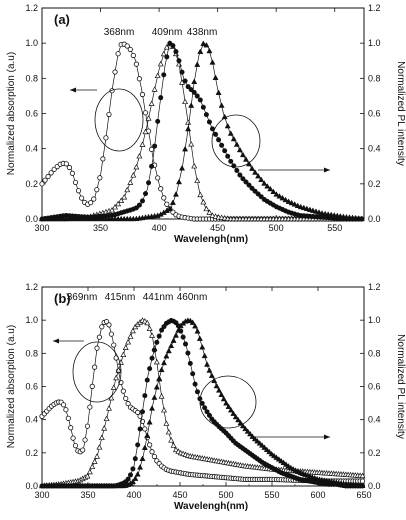 The image size is (406, 520). I want to click on y2-axis-title: Normalized PL intensity, so click(400, 113).